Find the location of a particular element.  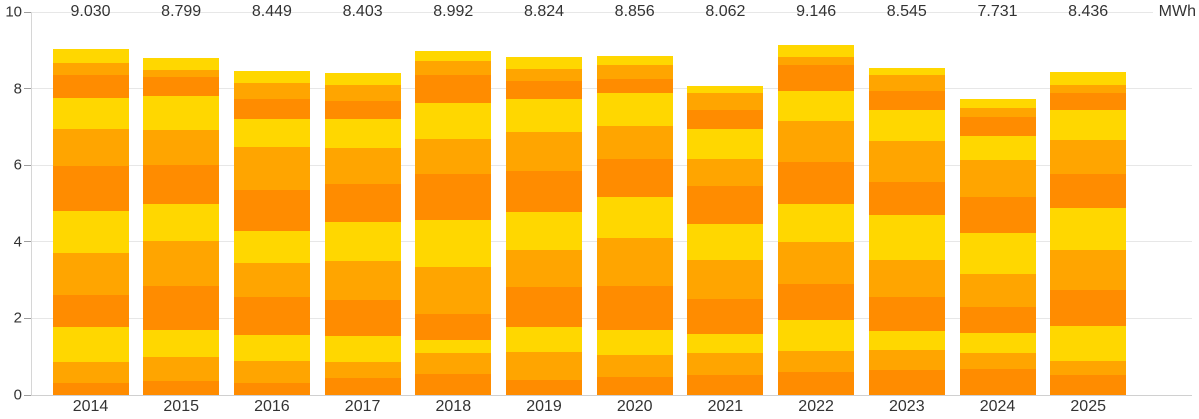

bar-2019 is located at coordinates (544, 225).